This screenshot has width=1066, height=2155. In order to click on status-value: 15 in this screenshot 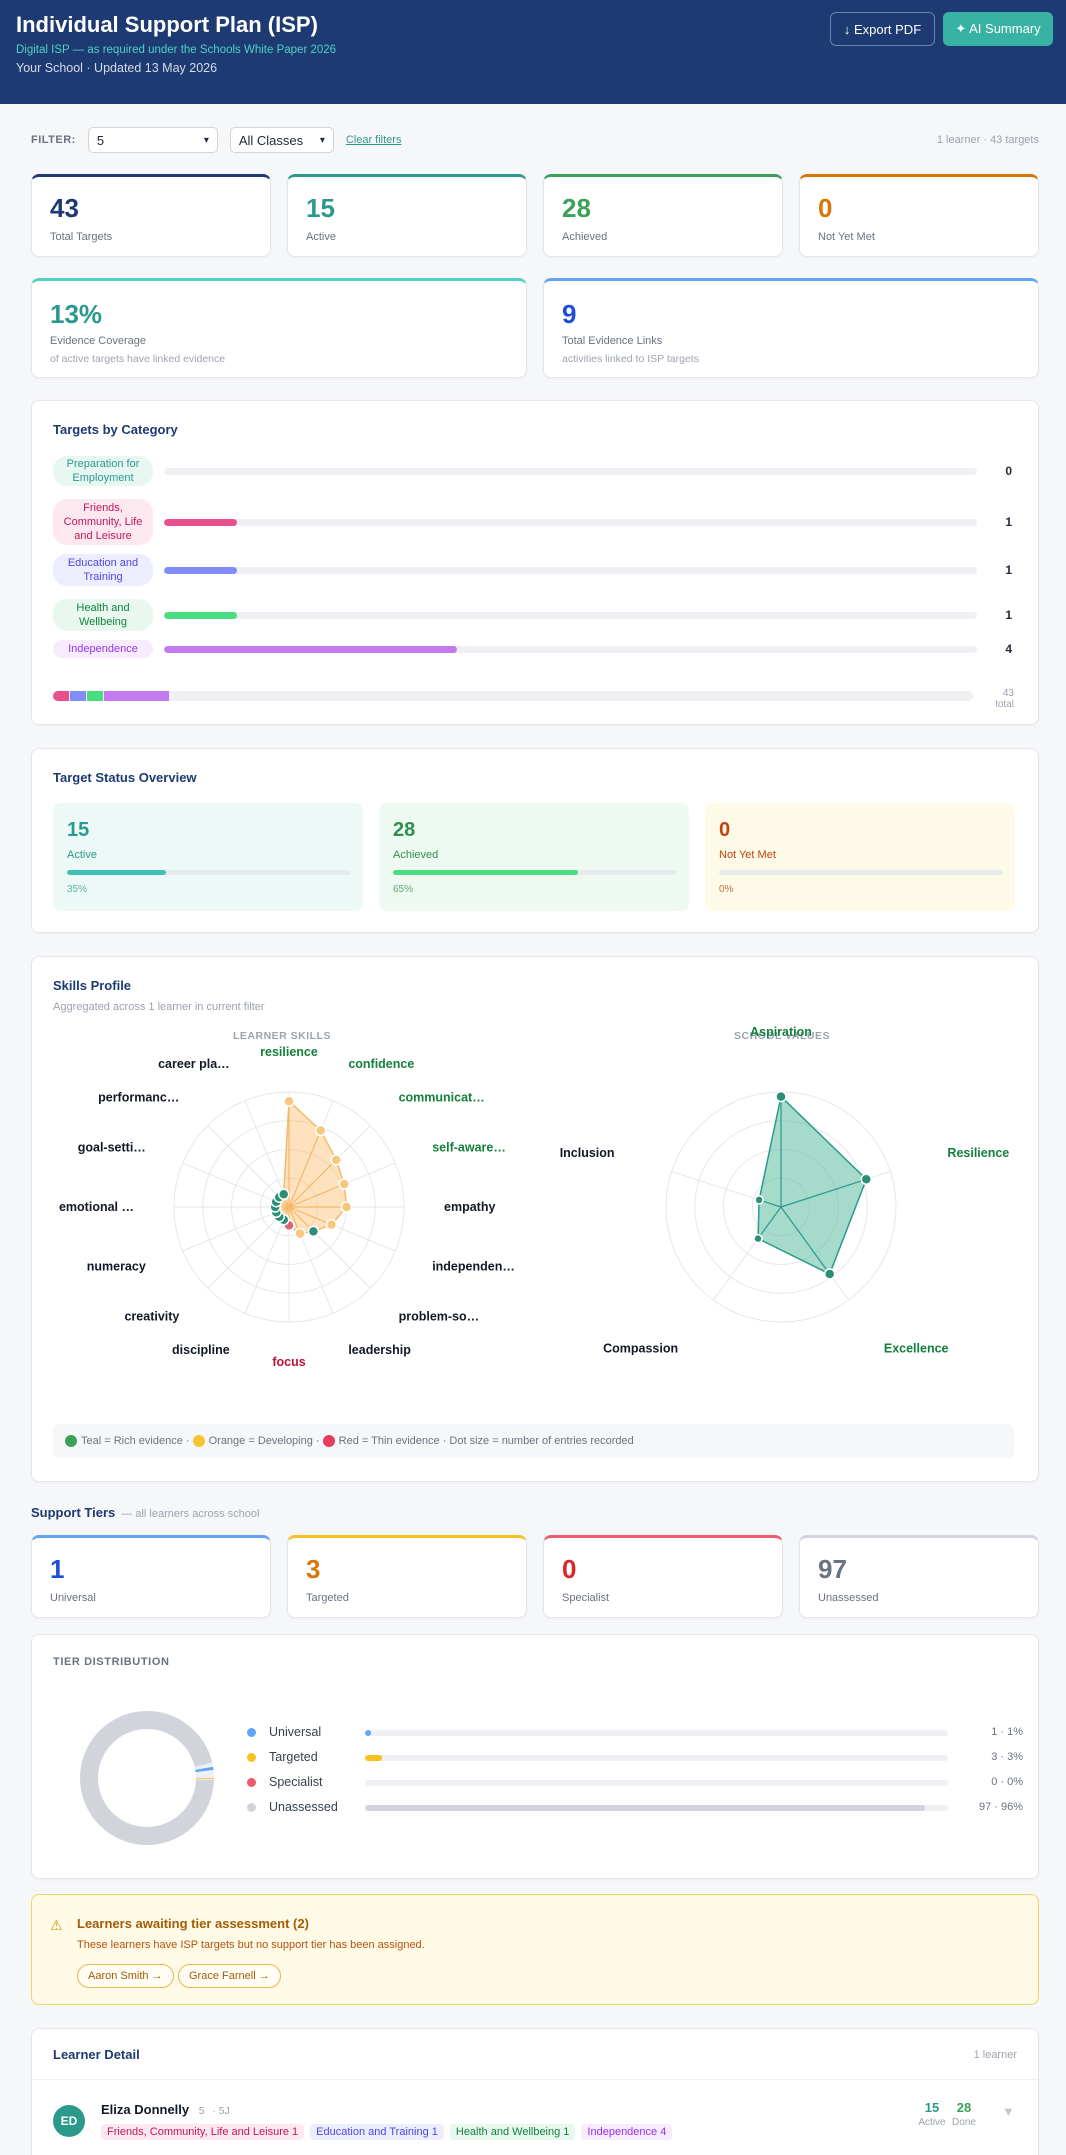, I will do `click(78, 830)`.